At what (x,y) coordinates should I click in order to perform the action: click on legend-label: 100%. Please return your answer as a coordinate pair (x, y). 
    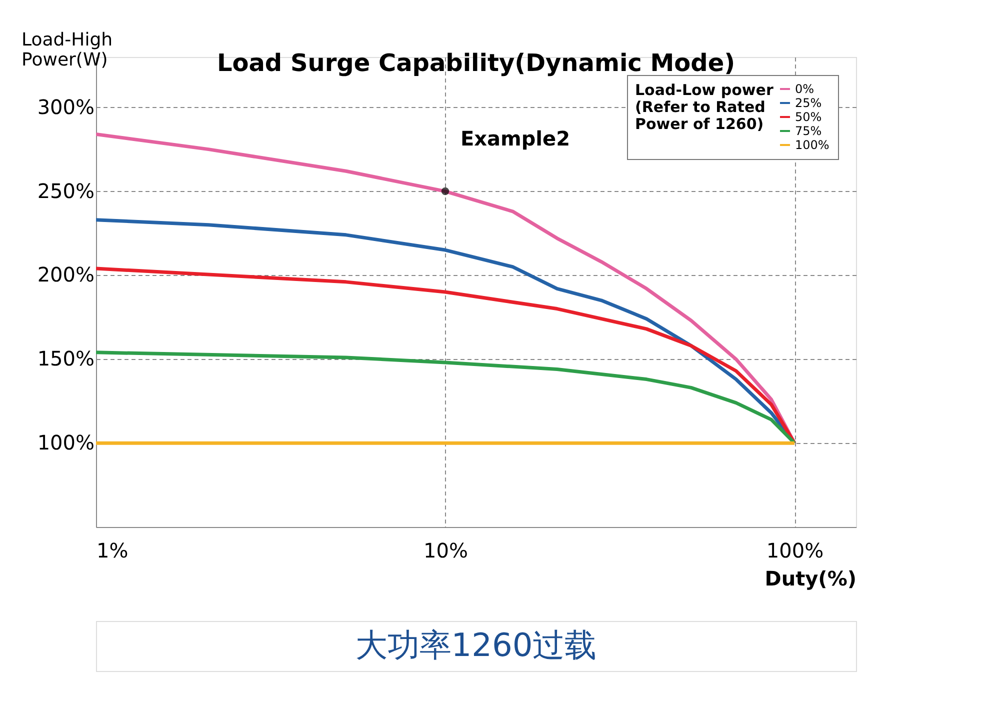
    Looking at the image, I should click on (812, 145).